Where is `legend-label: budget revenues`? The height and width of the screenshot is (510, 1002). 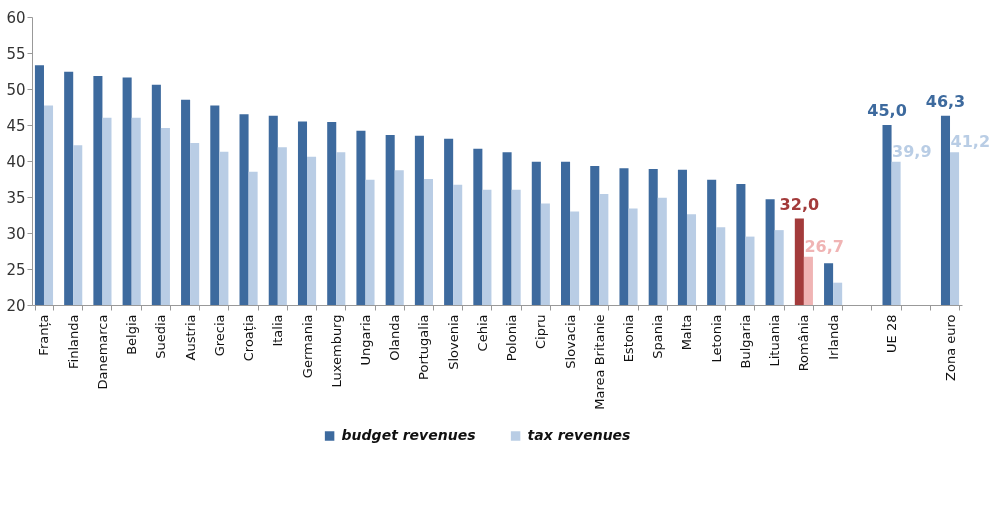 legend-label: budget revenues is located at coordinates (408, 435).